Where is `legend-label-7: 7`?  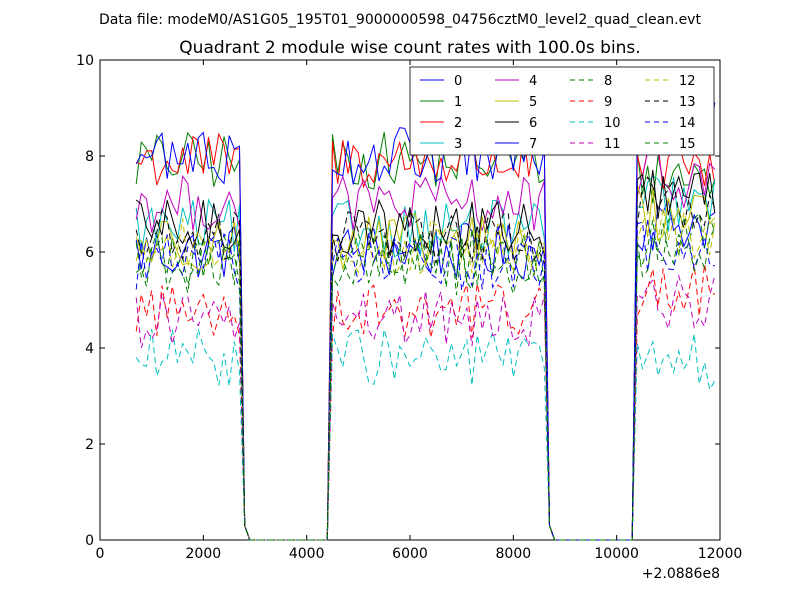
legend-label-7: 7 is located at coordinates (533, 144).